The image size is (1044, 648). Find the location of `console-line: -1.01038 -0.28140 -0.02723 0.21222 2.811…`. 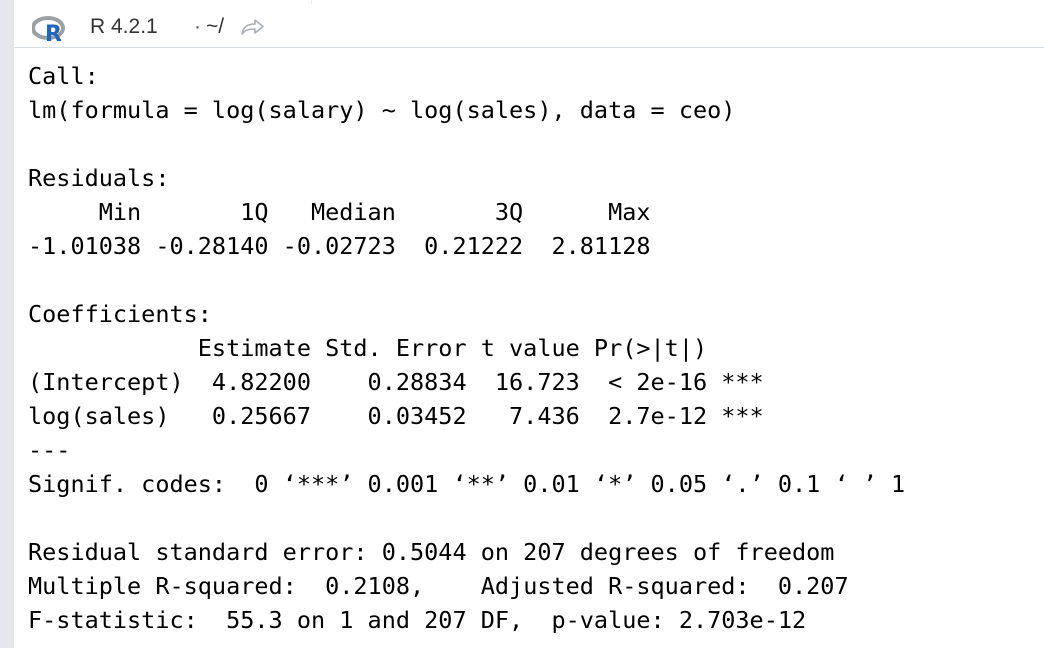

console-line: -1.01038 -0.28140 -0.02723 0.21222 2.811… is located at coordinates (346, 246).